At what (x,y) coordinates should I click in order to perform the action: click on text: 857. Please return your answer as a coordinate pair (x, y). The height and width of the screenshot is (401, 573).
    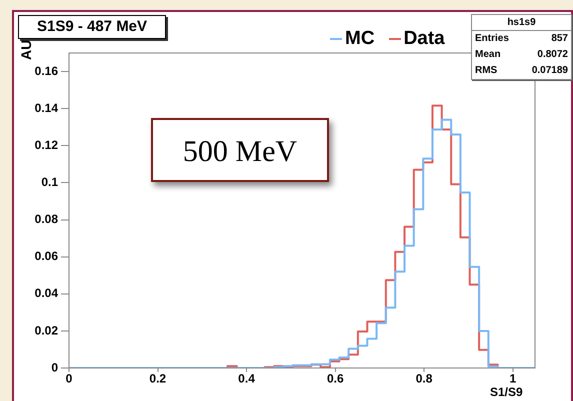
    Looking at the image, I should click on (559, 39).